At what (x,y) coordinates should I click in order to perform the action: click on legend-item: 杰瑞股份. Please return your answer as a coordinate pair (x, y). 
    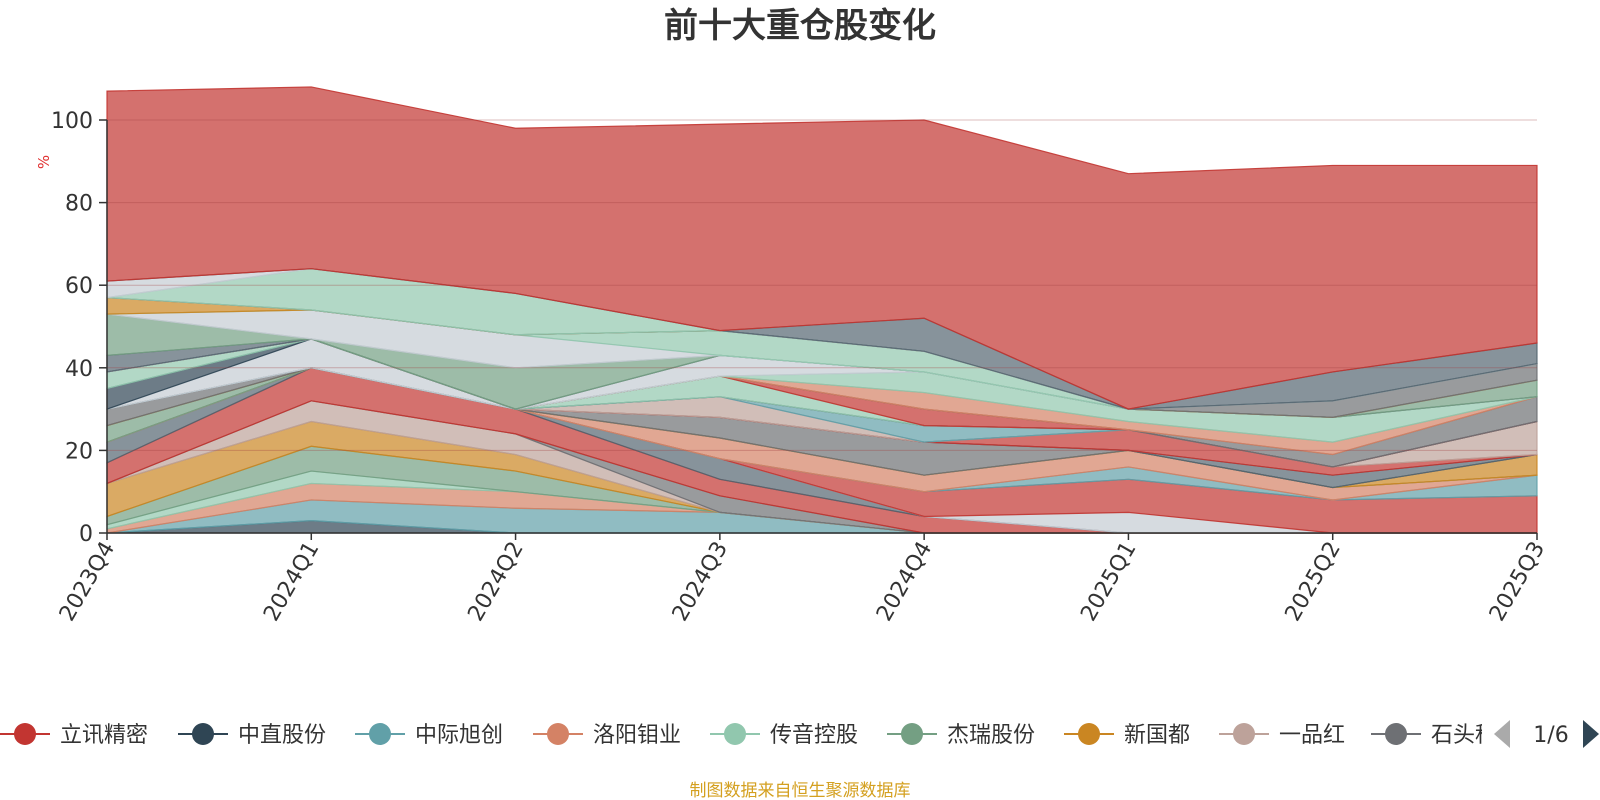
    Looking at the image, I should click on (961, 735).